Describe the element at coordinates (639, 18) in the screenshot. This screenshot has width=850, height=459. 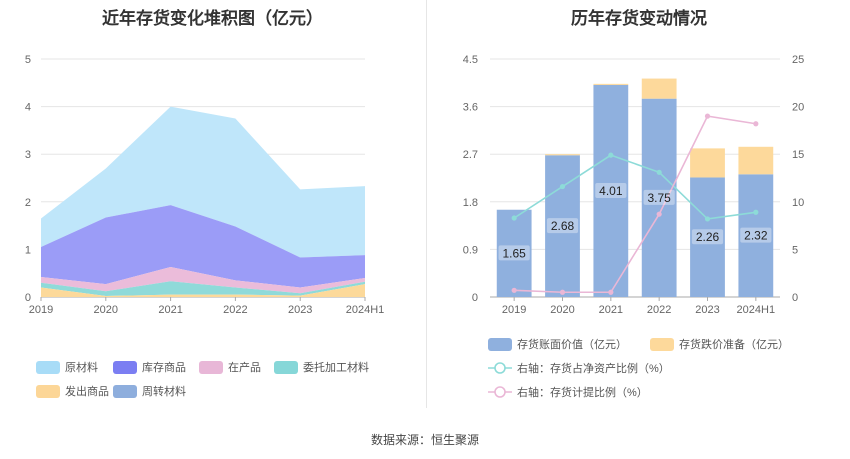
I see `right-chart-title: 历年存货变动情况` at that location.